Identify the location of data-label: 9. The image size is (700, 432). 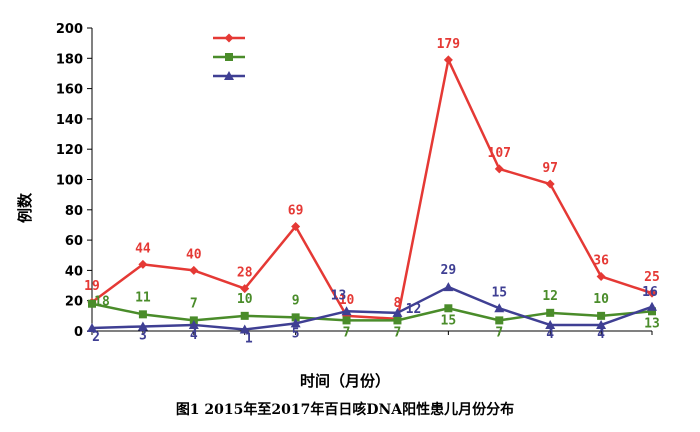
(296, 300).